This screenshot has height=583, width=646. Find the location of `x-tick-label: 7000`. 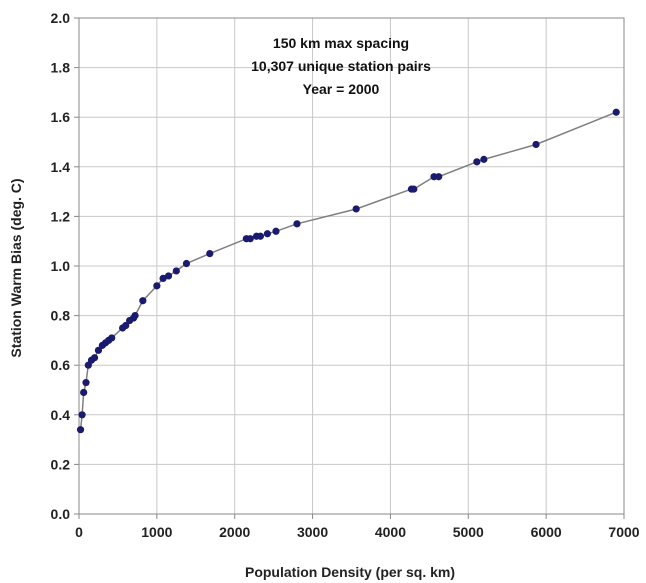

x-tick-label: 7000 is located at coordinates (623, 532).